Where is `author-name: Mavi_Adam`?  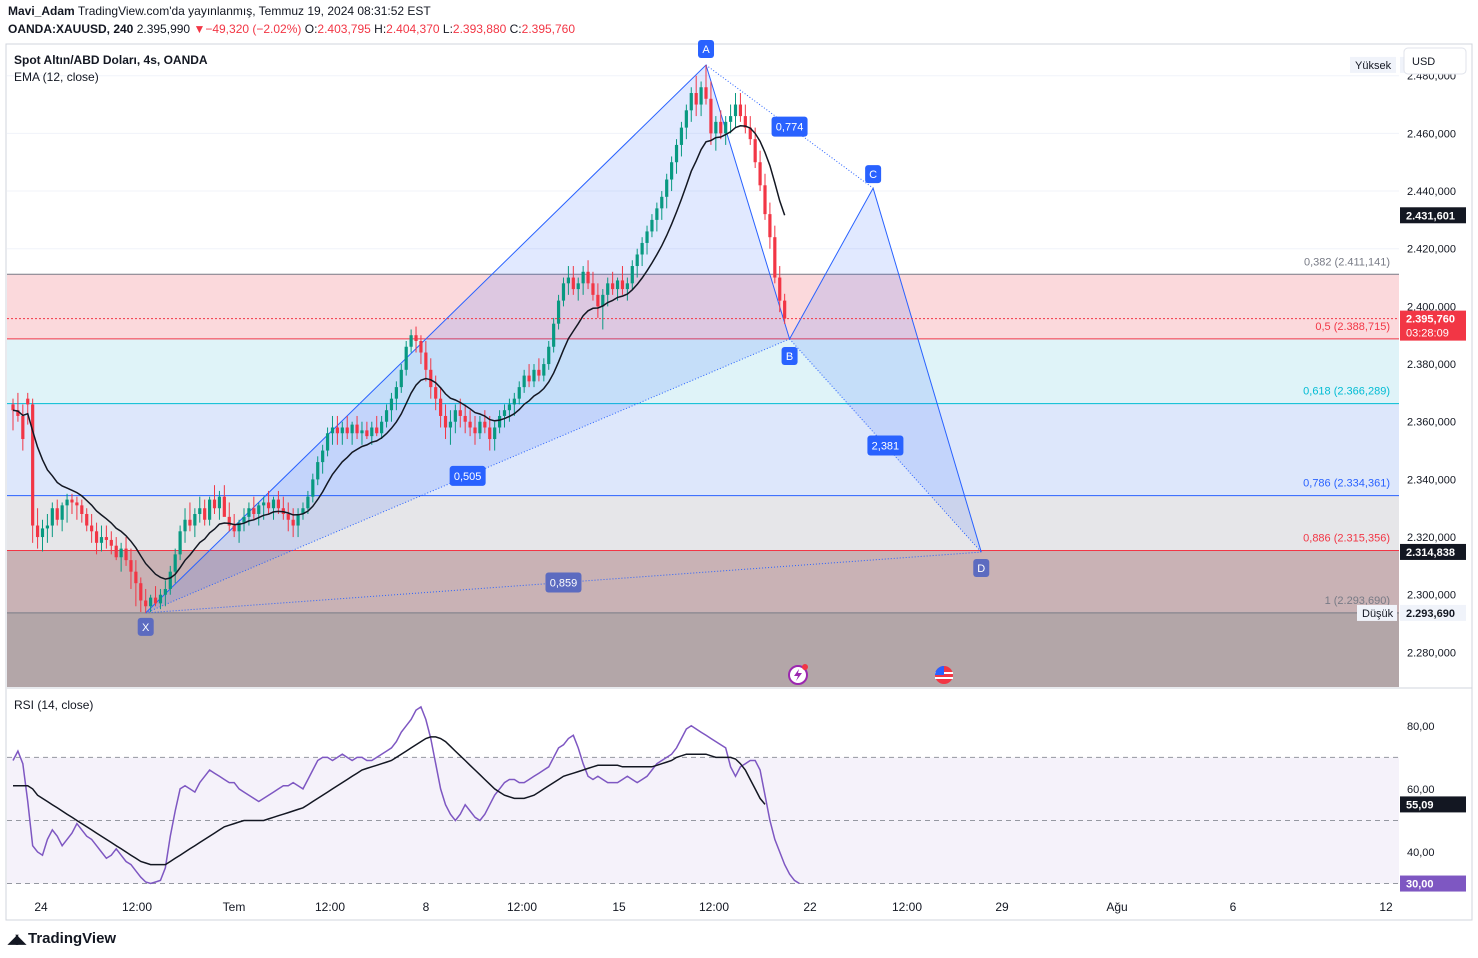 author-name: Mavi_Adam is located at coordinates (41, 11).